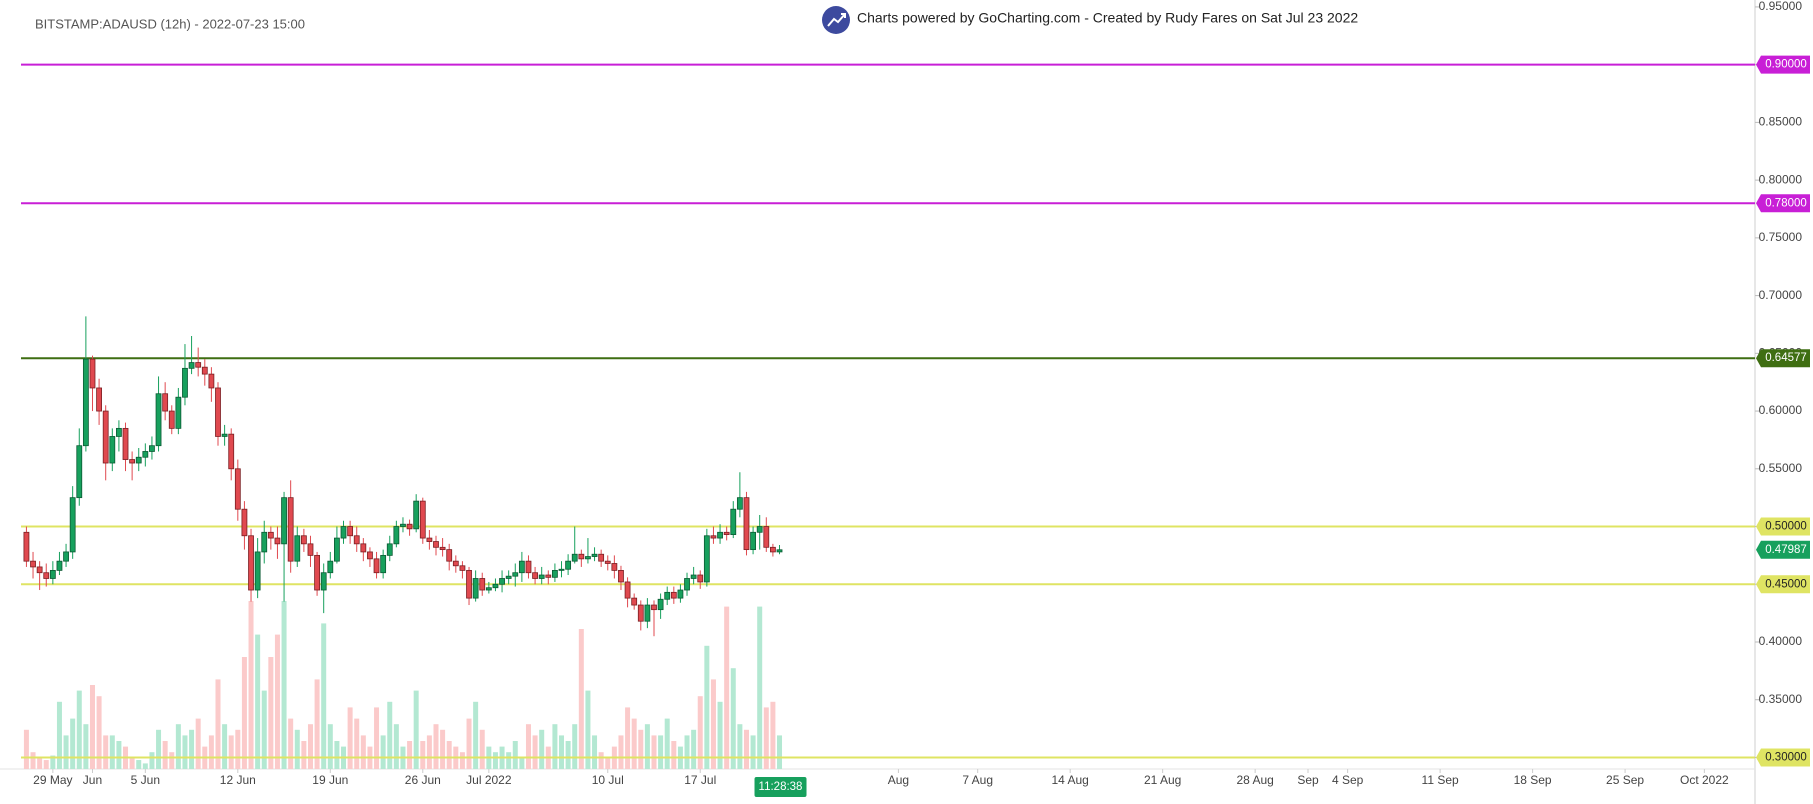 This screenshot has width=1813, height=804. Describe the element at coordinates (780, 787) in the screenshot. I see `countdown-box` at that location.